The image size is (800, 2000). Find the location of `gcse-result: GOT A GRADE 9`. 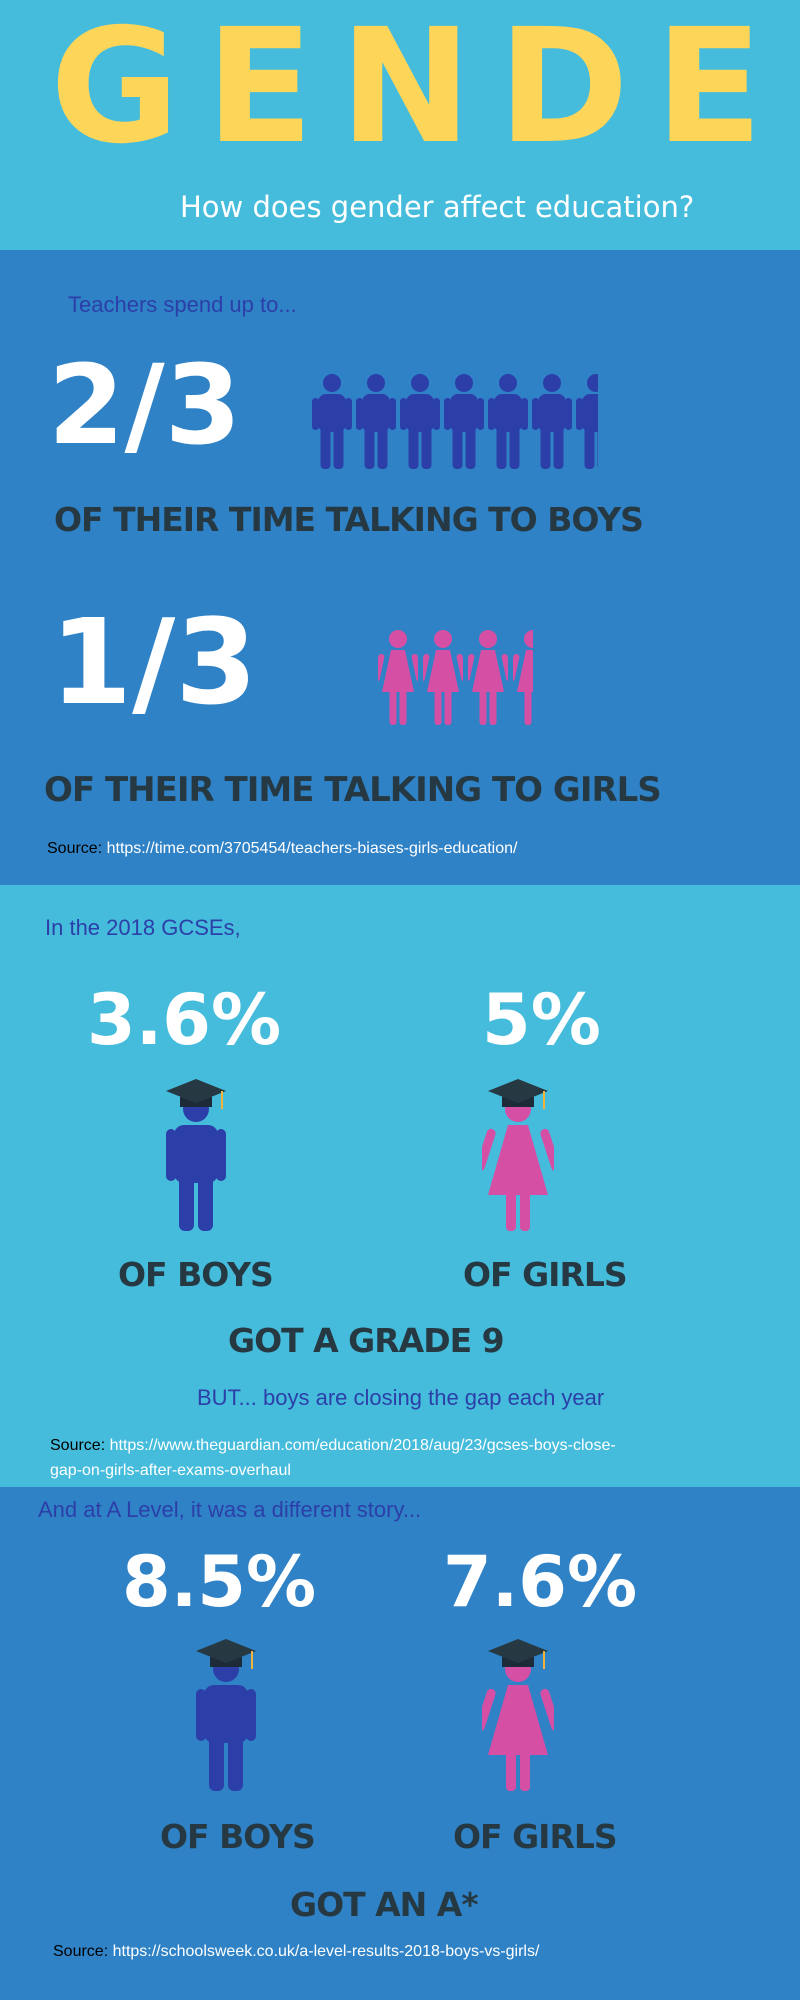

gcse-result: GOT A GRADE 9 is located at coordinates (366, 1340).